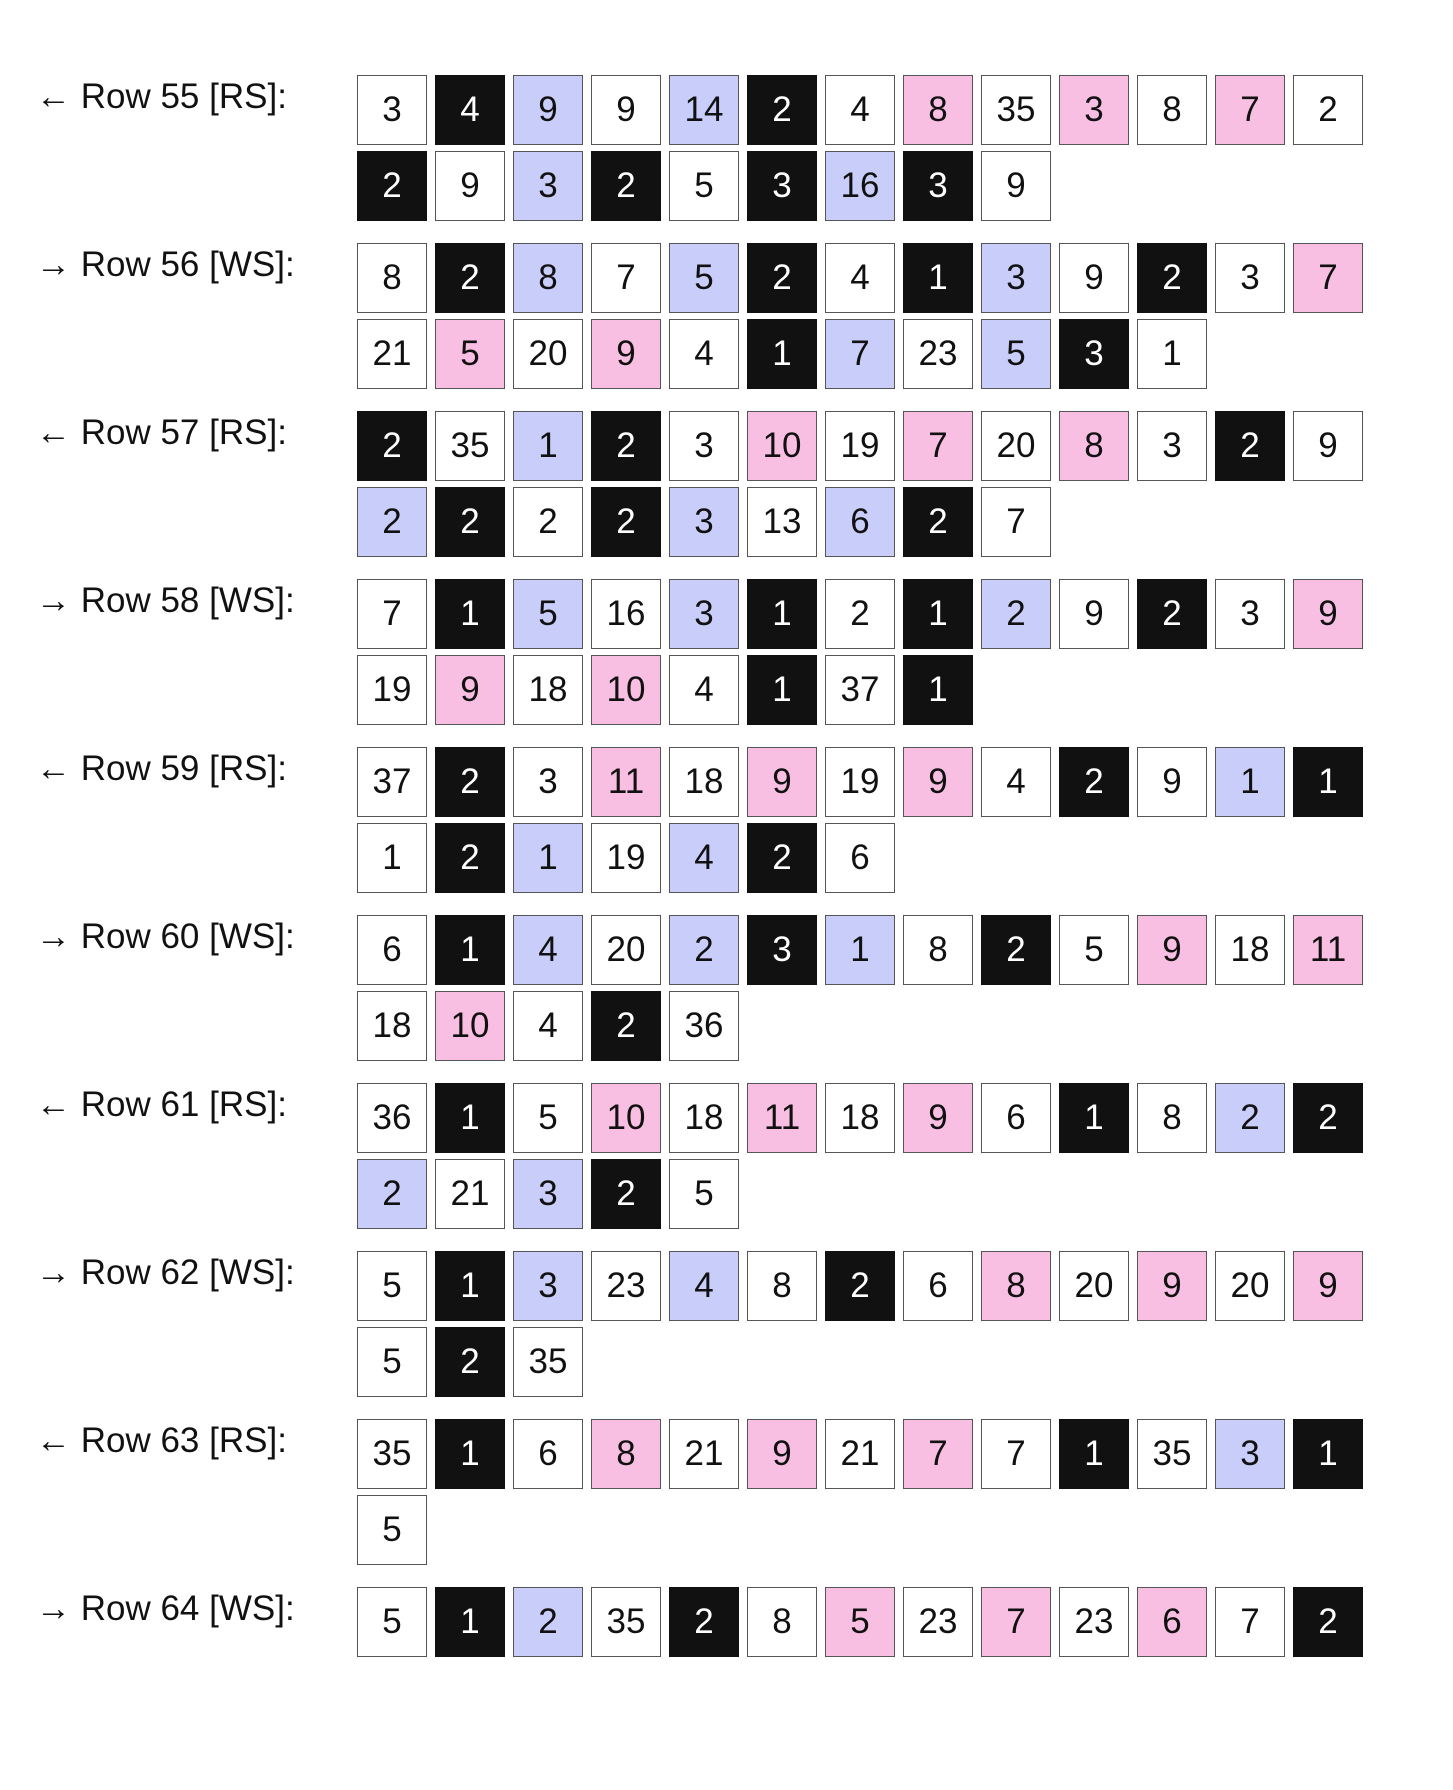  I want to click on row-label: → Row 58 [WS]:, so click(165, 600).